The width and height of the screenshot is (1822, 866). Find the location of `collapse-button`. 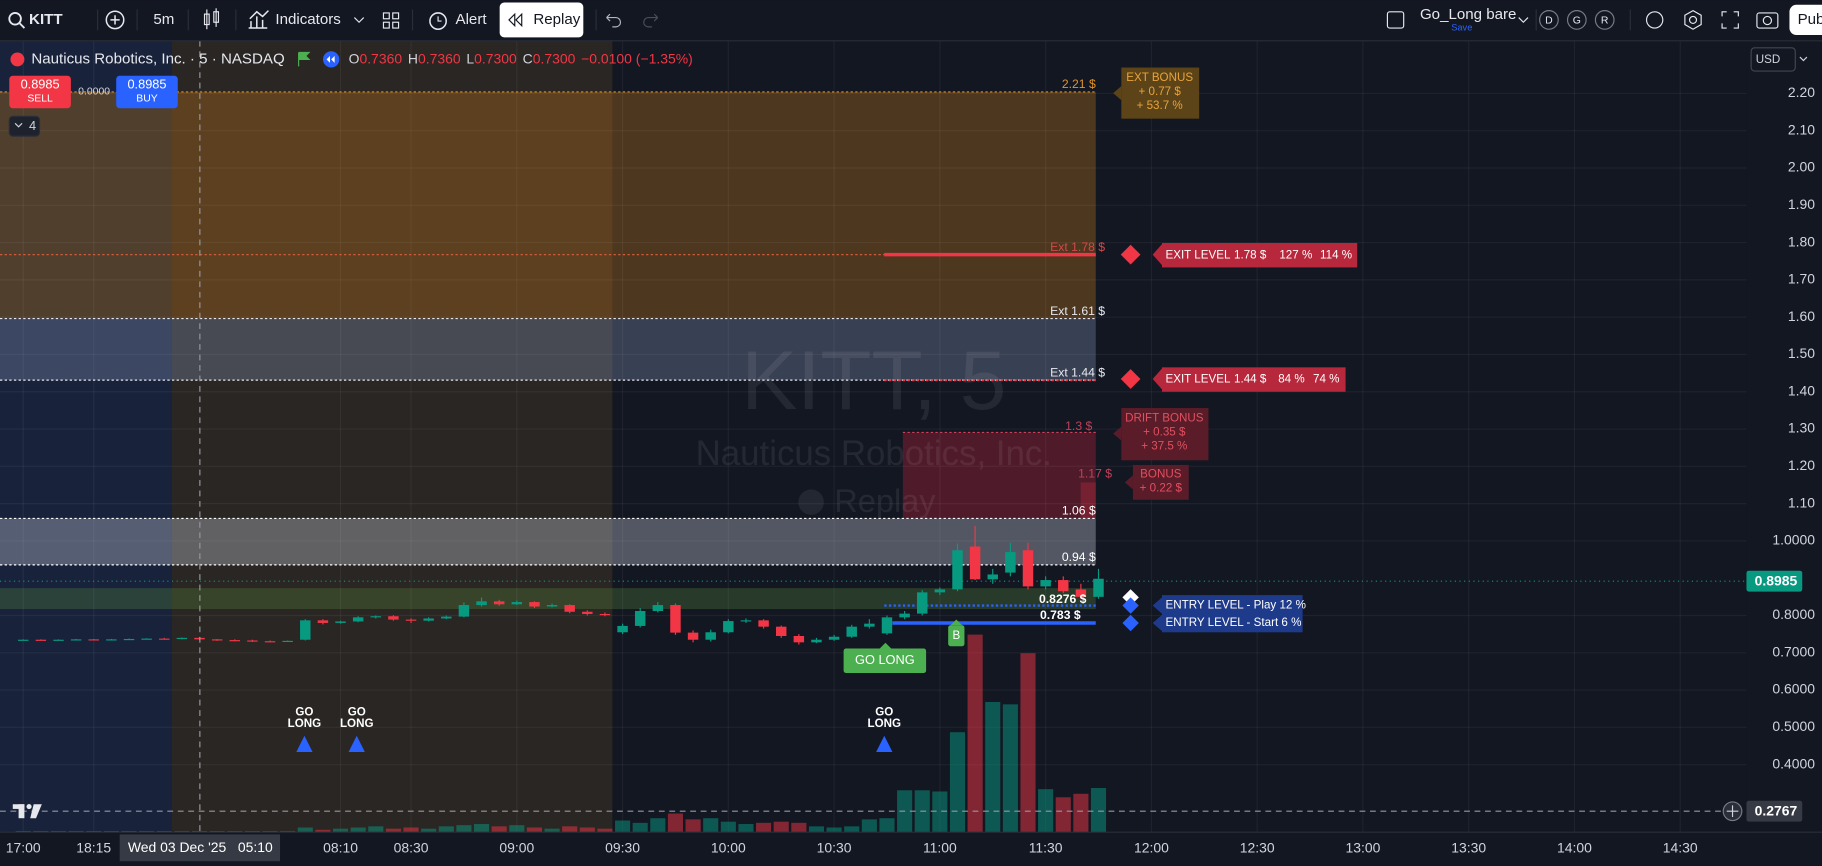

collapse-button is located at coordinates (24, 126).